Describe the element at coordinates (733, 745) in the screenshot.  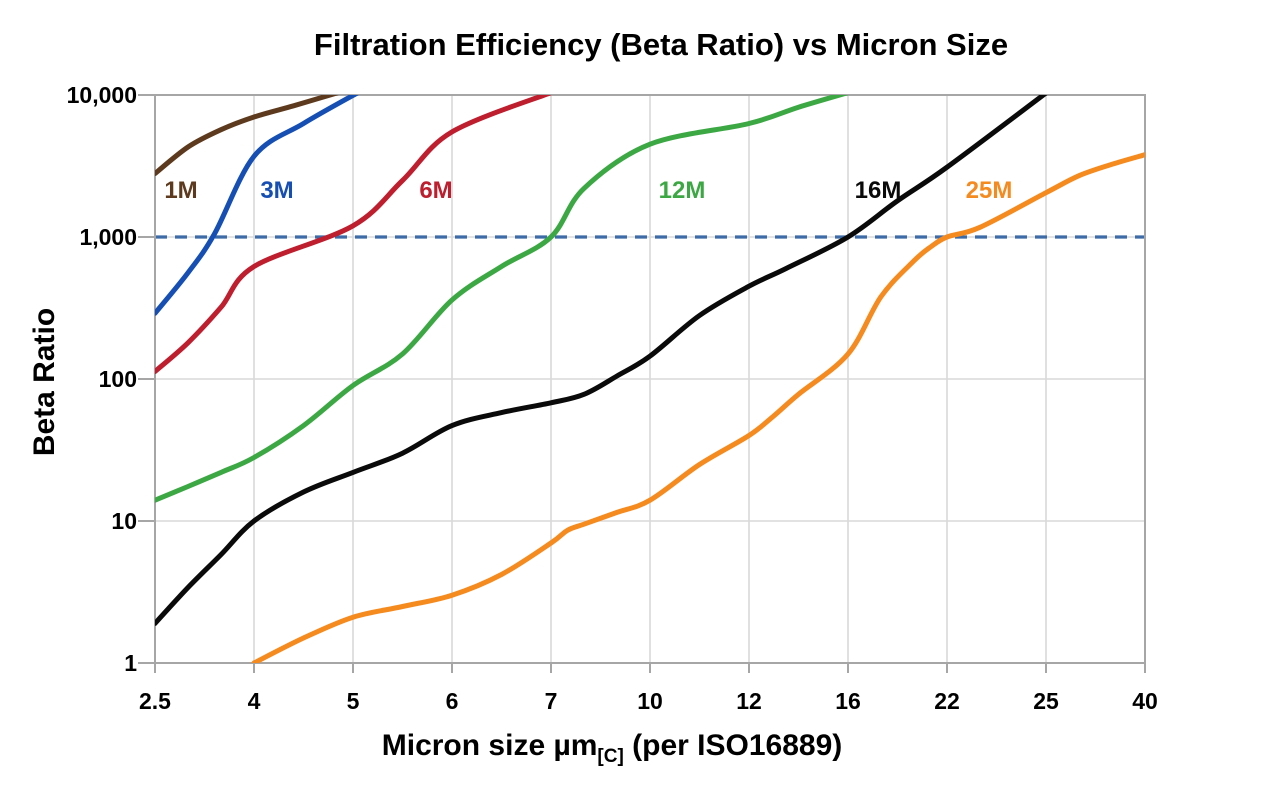
I see `x-axis-title-suffix: (per ISO16889)` at that location.